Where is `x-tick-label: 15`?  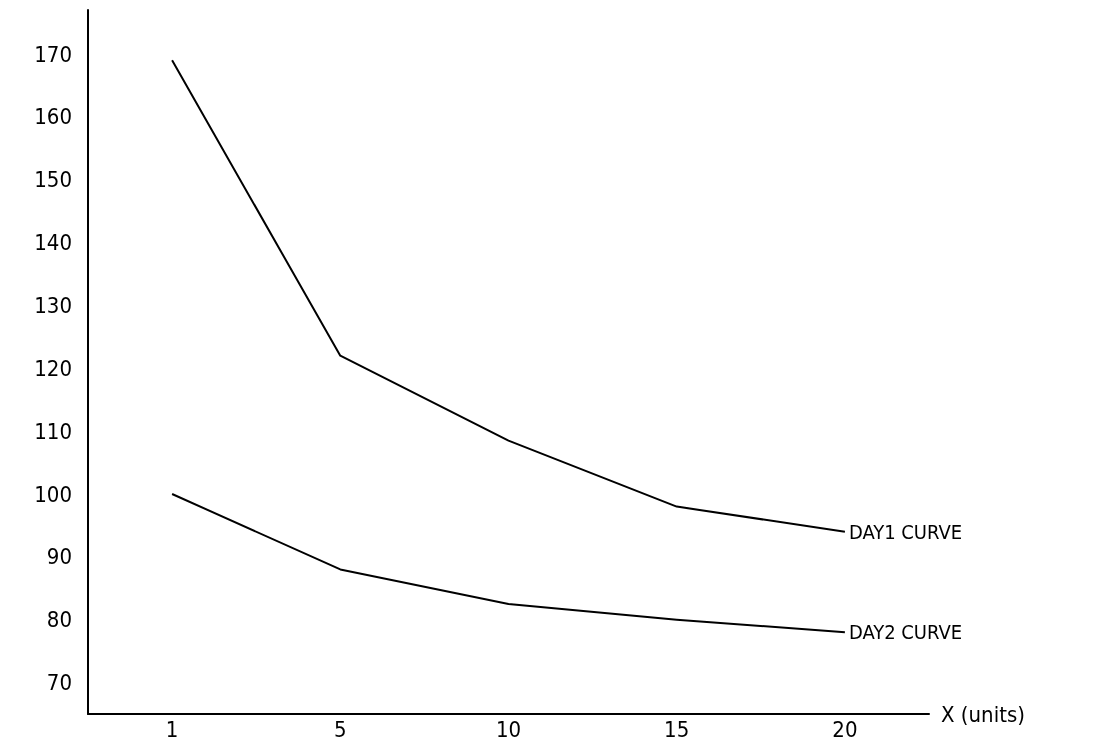
x-tick-label: 15 is located at coordinates (677, 729).